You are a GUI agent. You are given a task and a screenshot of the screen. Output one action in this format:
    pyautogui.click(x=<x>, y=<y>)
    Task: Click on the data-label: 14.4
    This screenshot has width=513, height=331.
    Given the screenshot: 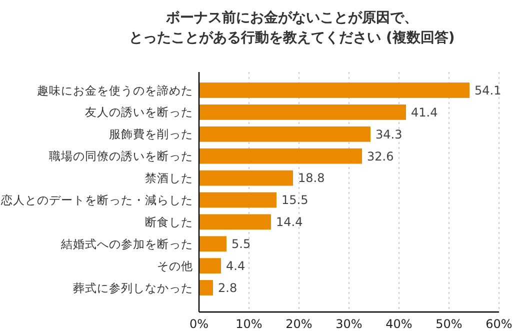 What is the action you would take?
    pyautogui.click(x=289, y=222)
    